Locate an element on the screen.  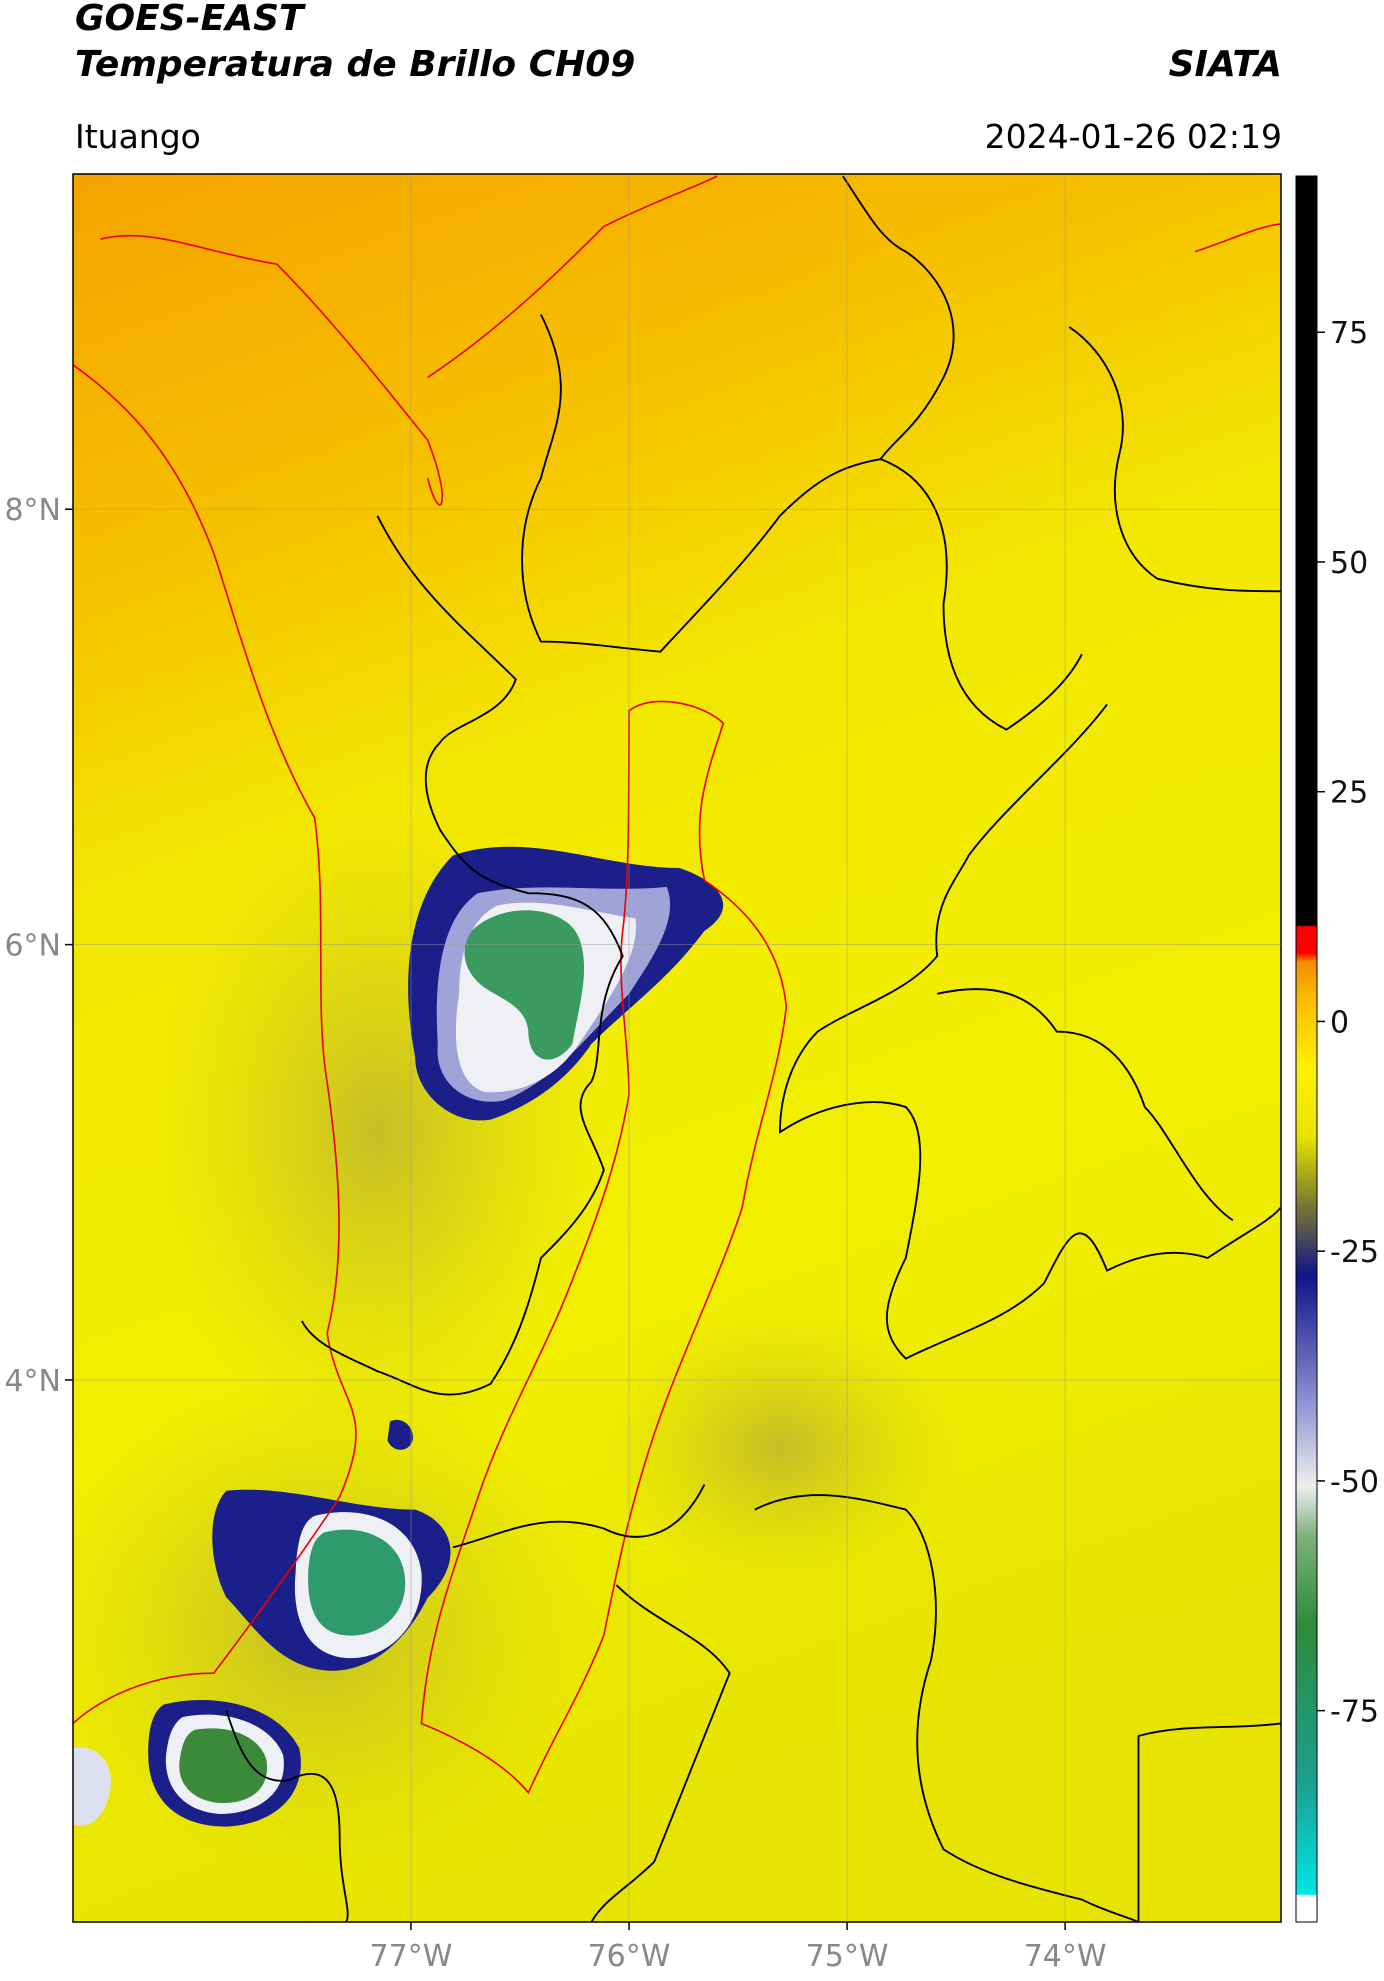
colorbar-tick-label: 0 is located at coordinates (1339, 1022).